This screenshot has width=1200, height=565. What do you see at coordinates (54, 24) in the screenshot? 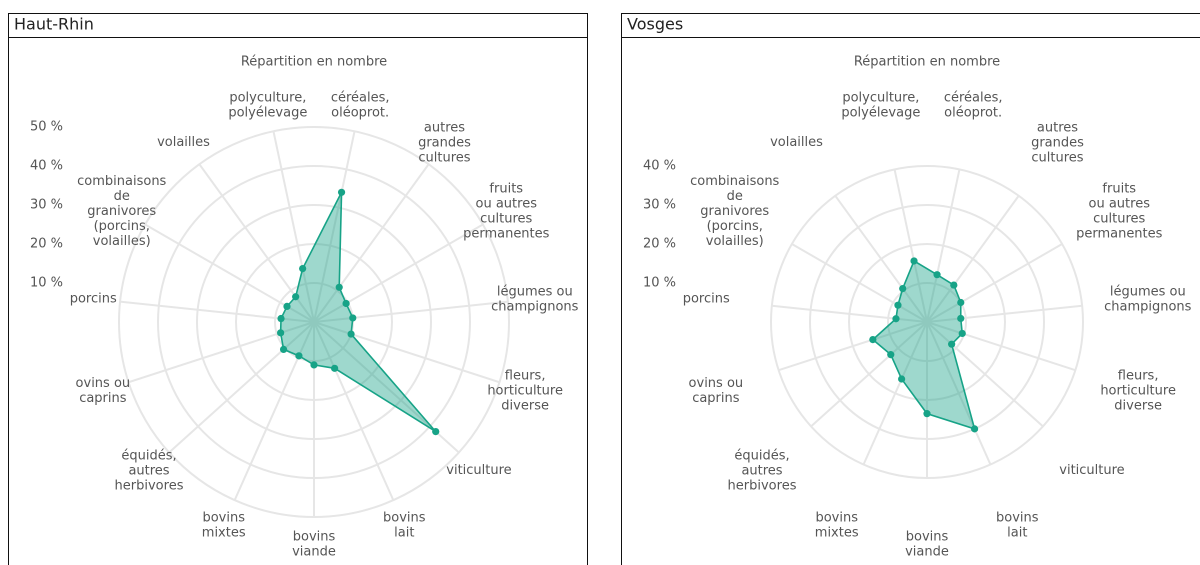
I see `panel-title: Haut-Rhin` at bounding box center [54, 24].